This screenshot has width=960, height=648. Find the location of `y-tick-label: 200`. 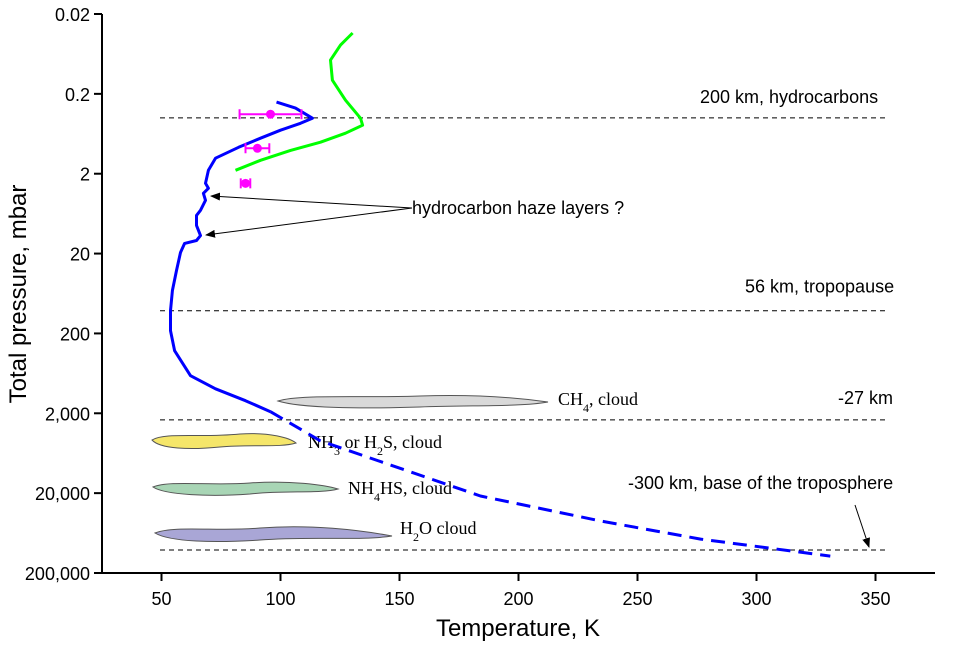

y-tick-label: 200 is located at coordinates (75, 334).